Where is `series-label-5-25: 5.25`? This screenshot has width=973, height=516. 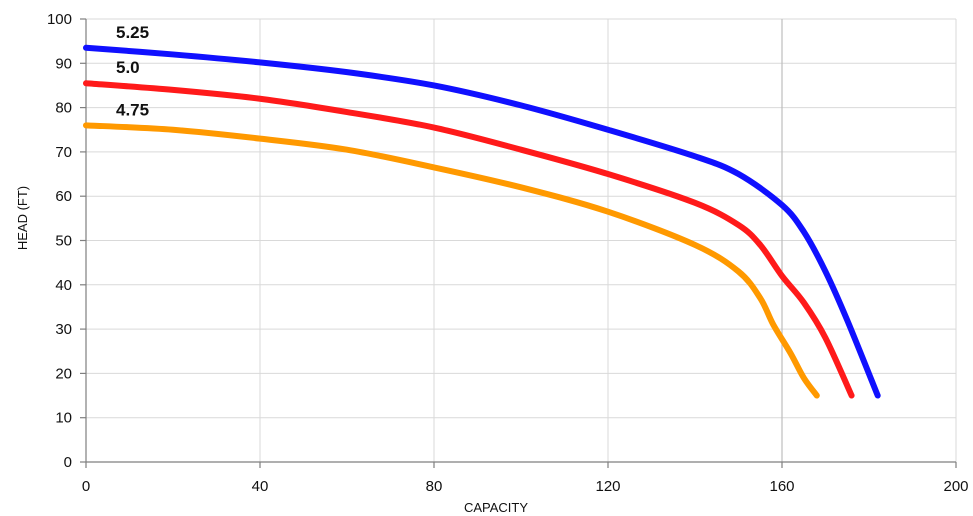
series-label-5-25: 5.25 is located at coordinates (132, 32).